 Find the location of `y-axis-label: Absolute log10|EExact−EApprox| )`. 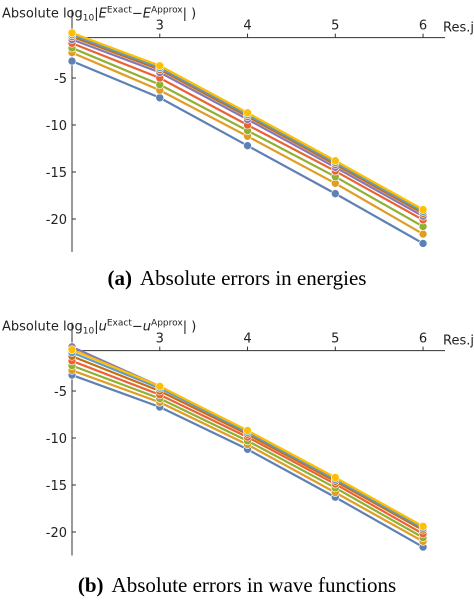

y-axis-label: Absolute log10|EExact−EApprox| ) is located at coordinates (99, 15).